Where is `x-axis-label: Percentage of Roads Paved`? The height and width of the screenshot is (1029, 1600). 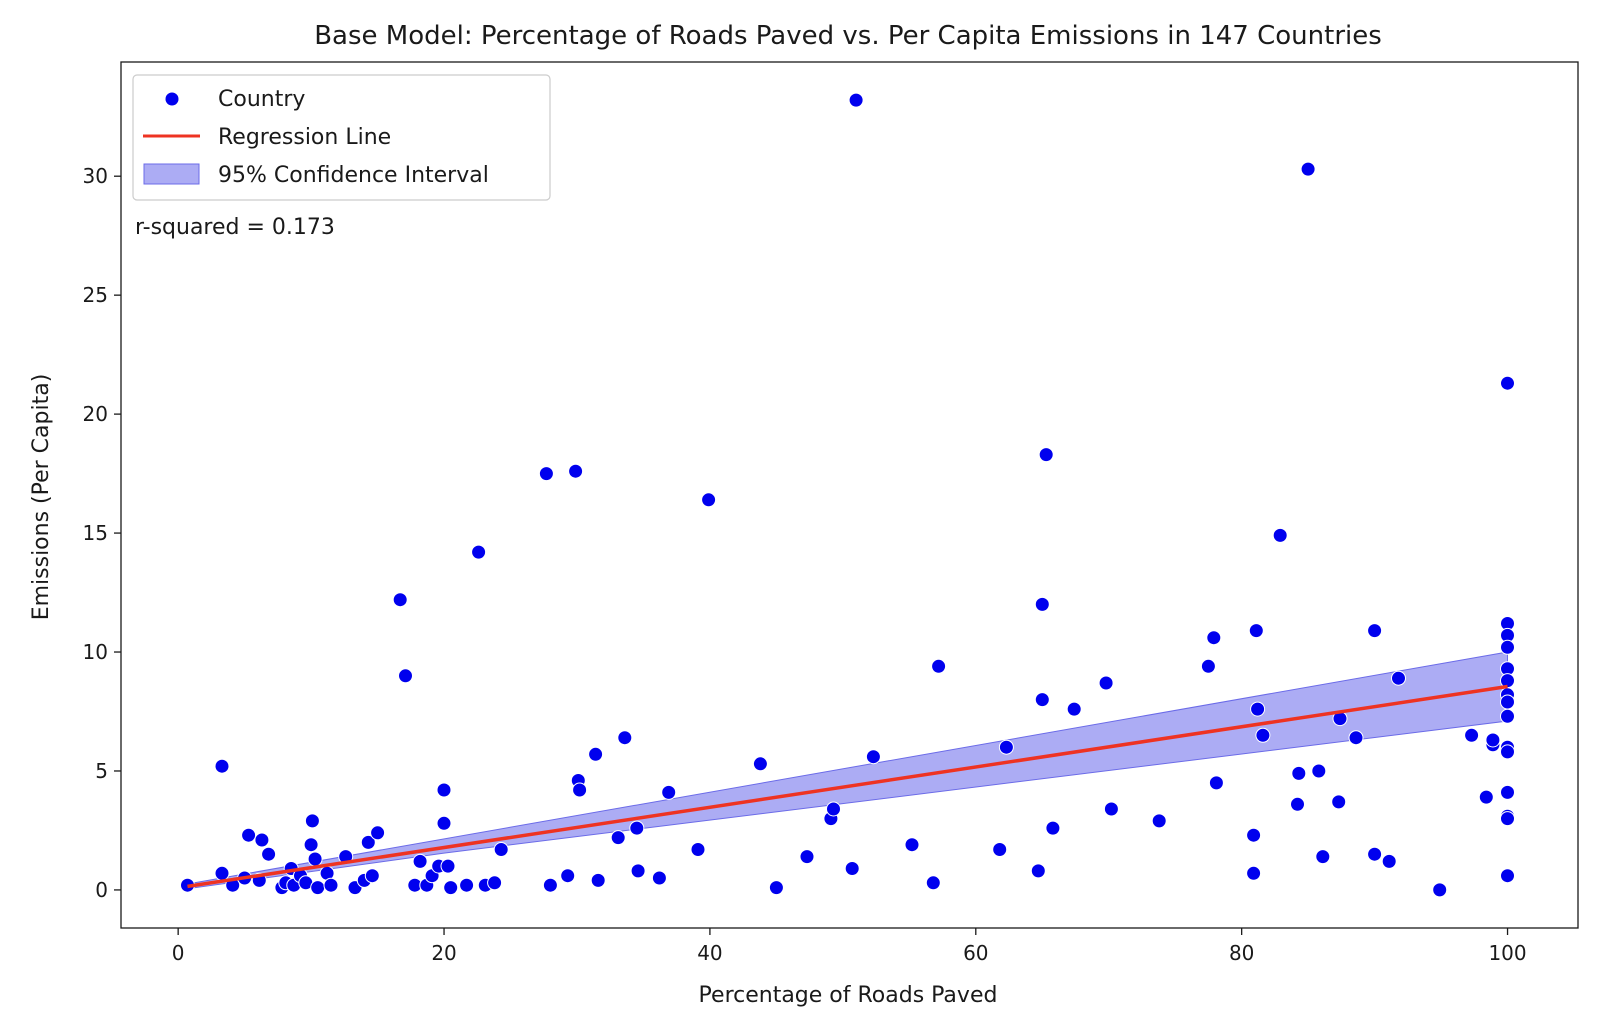
x-axis-label: Percentage of Roads Paved is located at coordinates (848, 995).